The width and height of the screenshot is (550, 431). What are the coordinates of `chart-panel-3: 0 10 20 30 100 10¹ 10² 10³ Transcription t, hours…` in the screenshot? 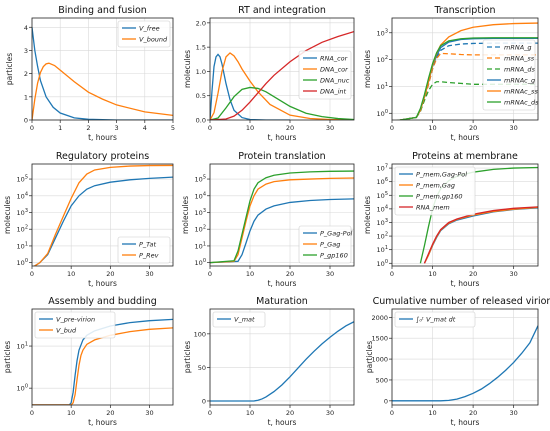 It's located at (451, 73).